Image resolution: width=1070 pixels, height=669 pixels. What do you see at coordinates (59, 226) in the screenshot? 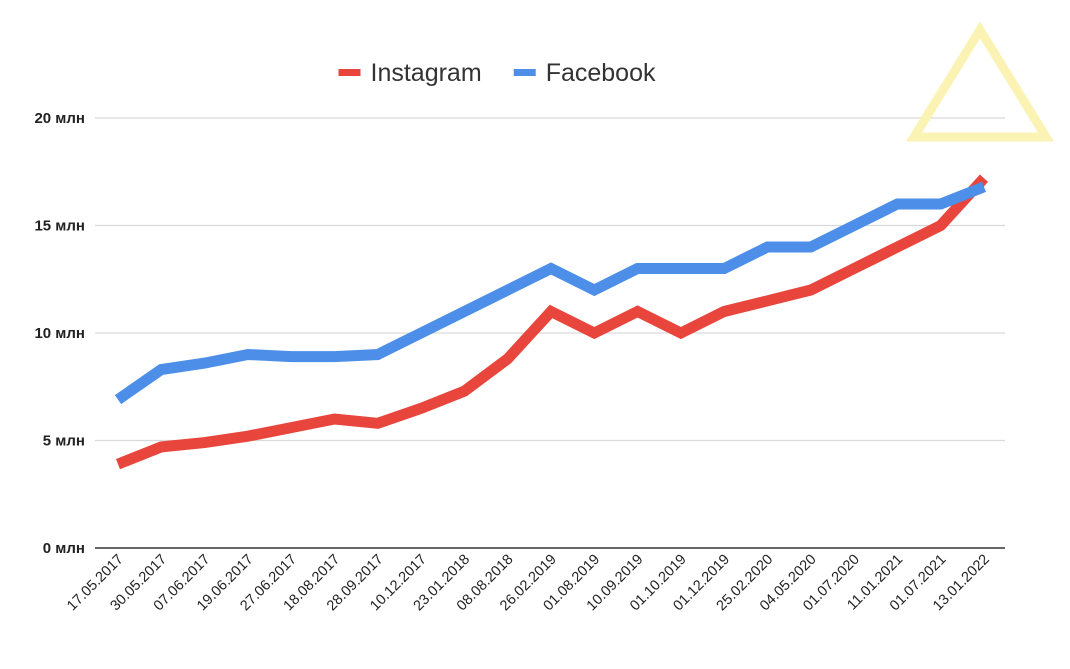
I see `y-tick-label: 15 млн` at bounding box center [59, 226].